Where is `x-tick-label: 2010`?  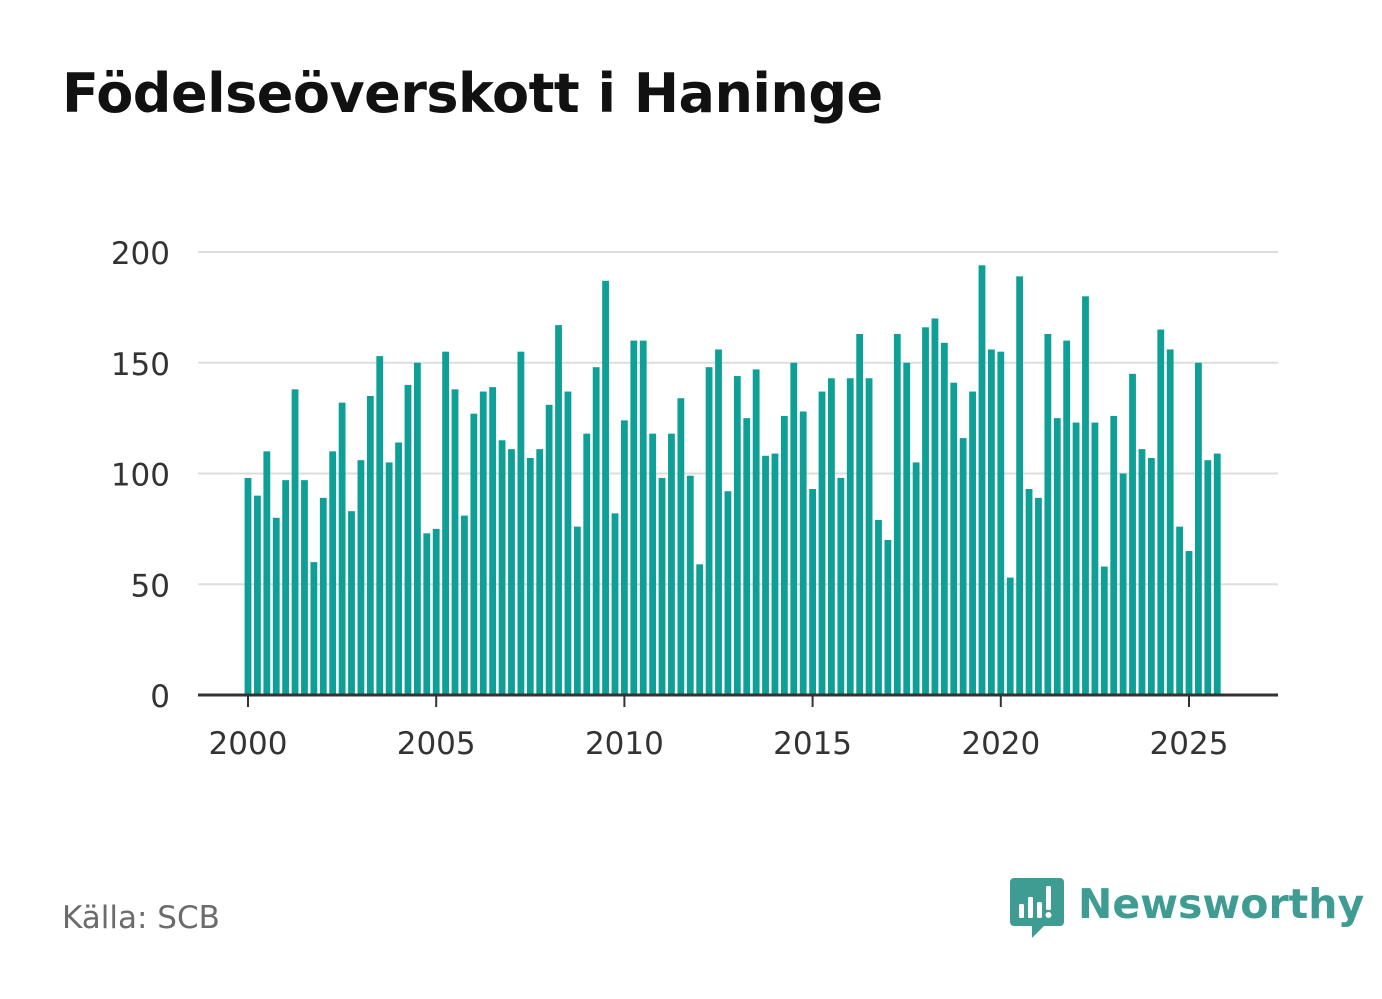
x-tick-label: 2010 is located at coordinates (624, 744).